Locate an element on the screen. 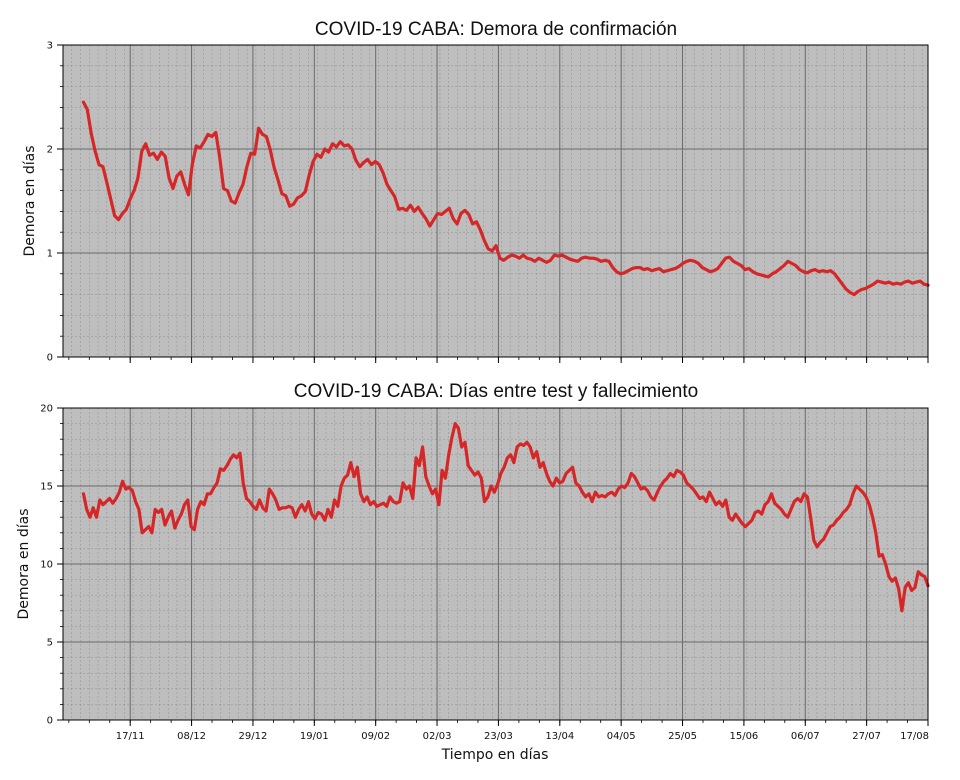 The width and height of the screenshot is (960, 780). x-tick-label: 25/05 is located at coordinates (682, 736).